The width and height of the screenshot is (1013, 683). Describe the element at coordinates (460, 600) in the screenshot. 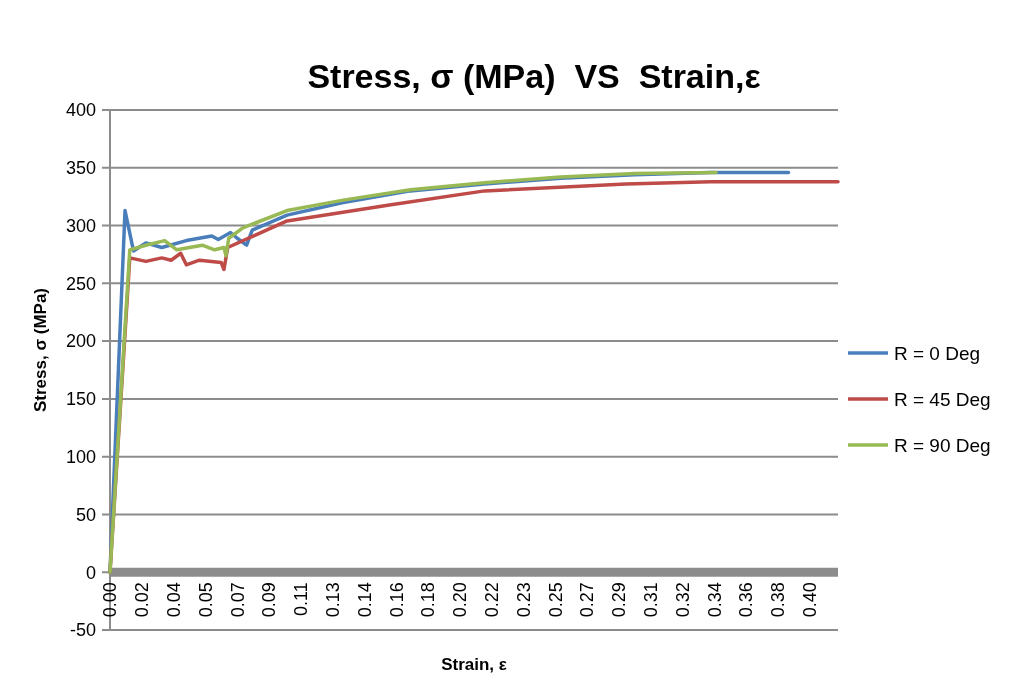

I see `x-tick-label: 0.20` at that location.